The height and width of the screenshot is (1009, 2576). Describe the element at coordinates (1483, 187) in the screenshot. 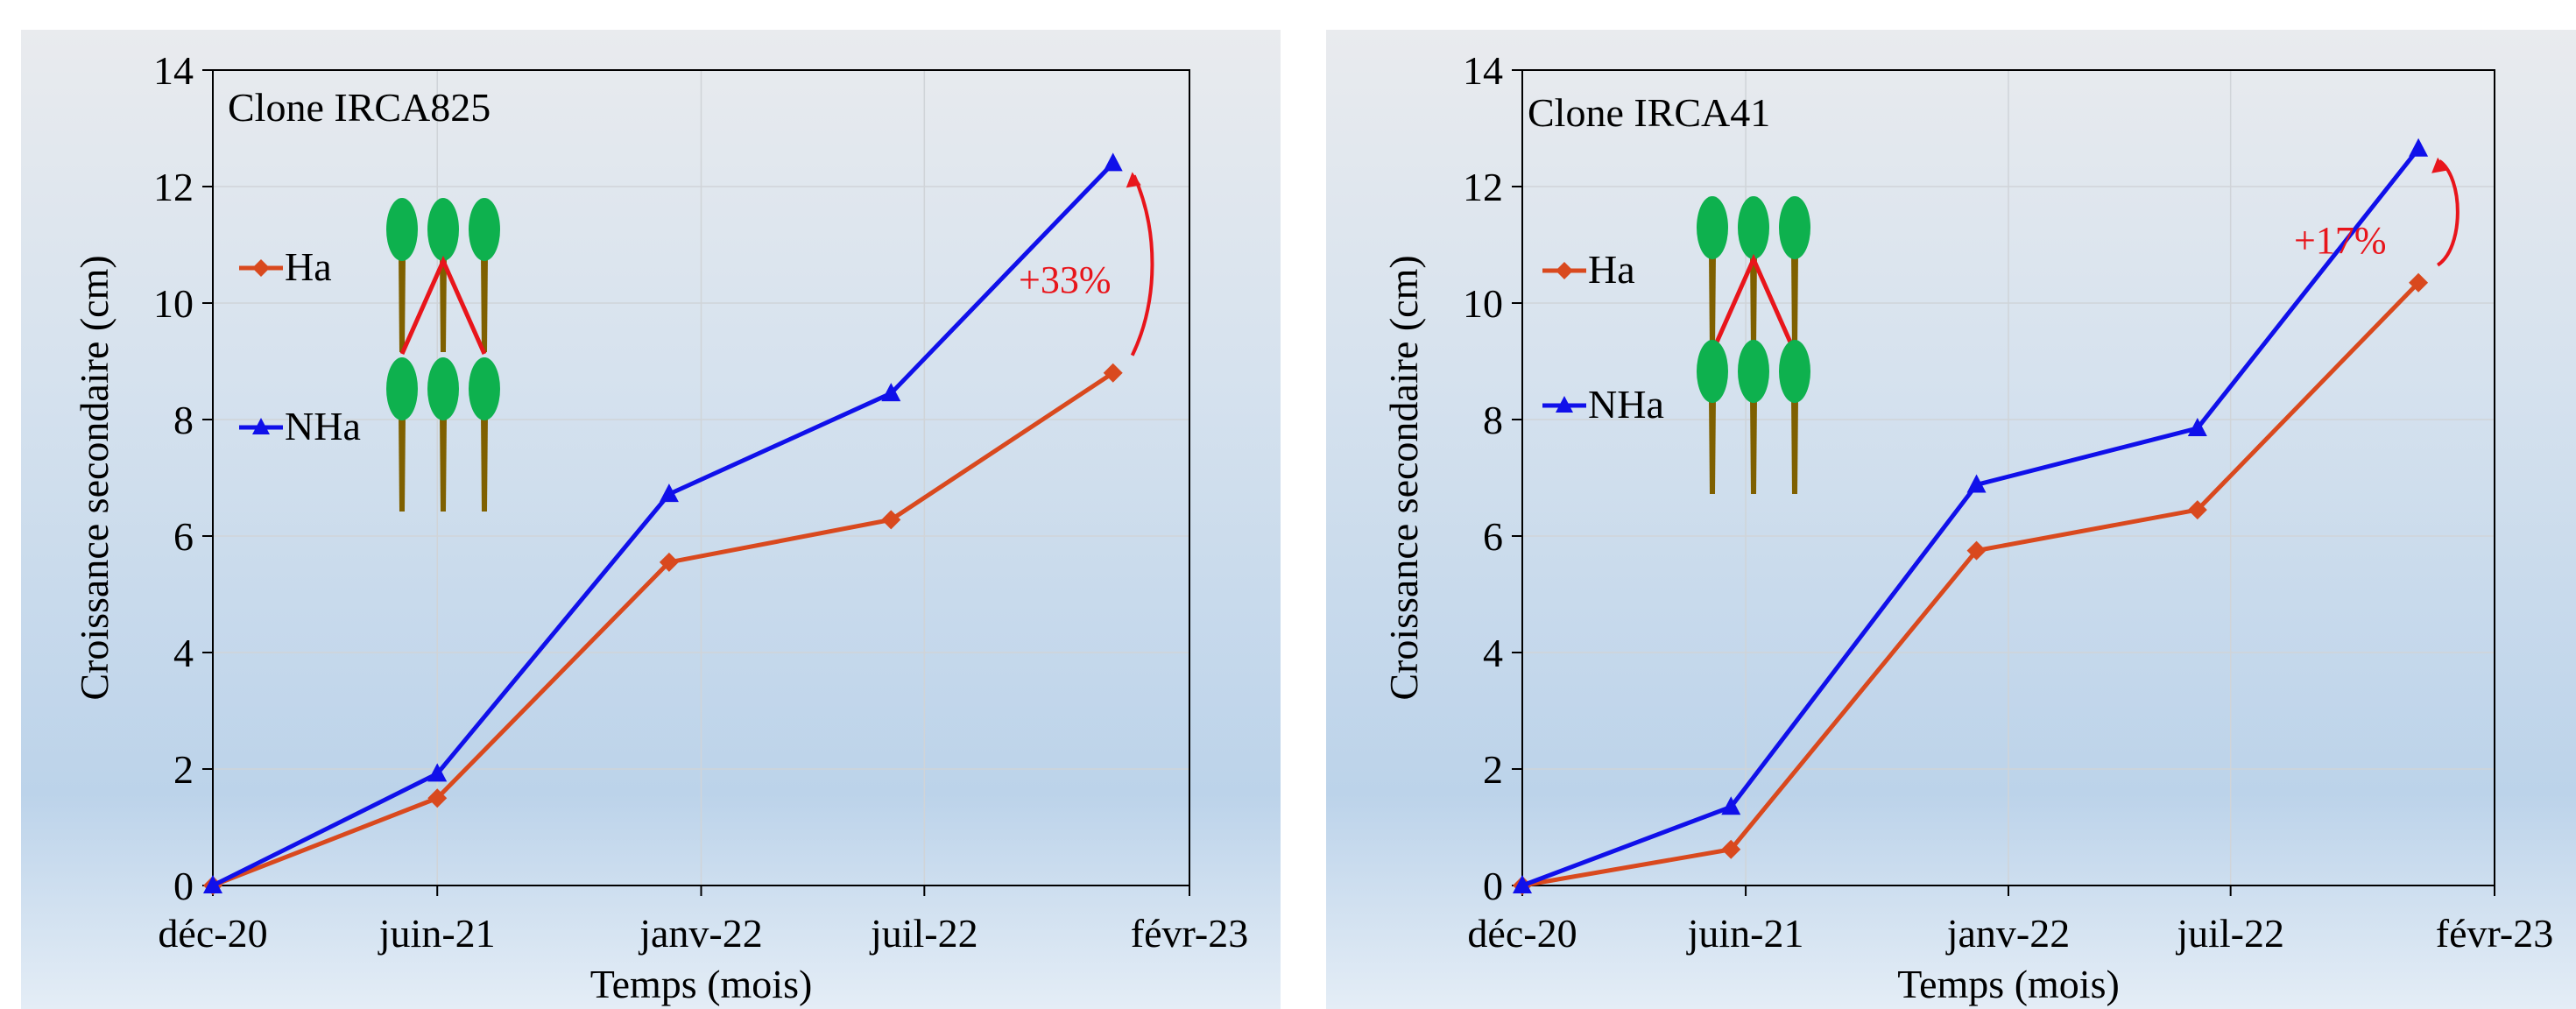

I see `y-tick-label: 12` at that location.